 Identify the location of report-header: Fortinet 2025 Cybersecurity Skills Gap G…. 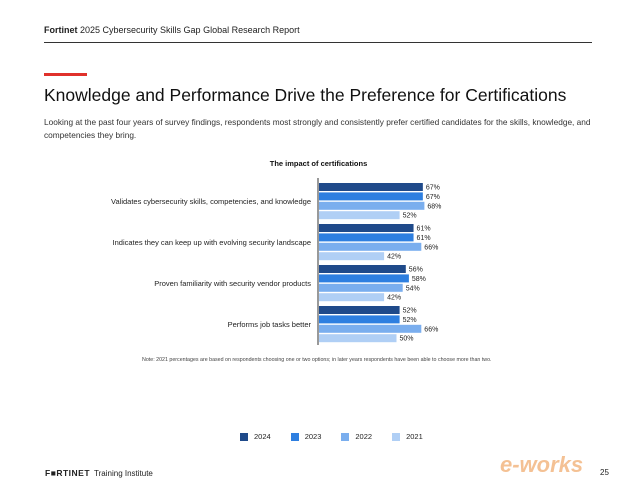
(172, 30).